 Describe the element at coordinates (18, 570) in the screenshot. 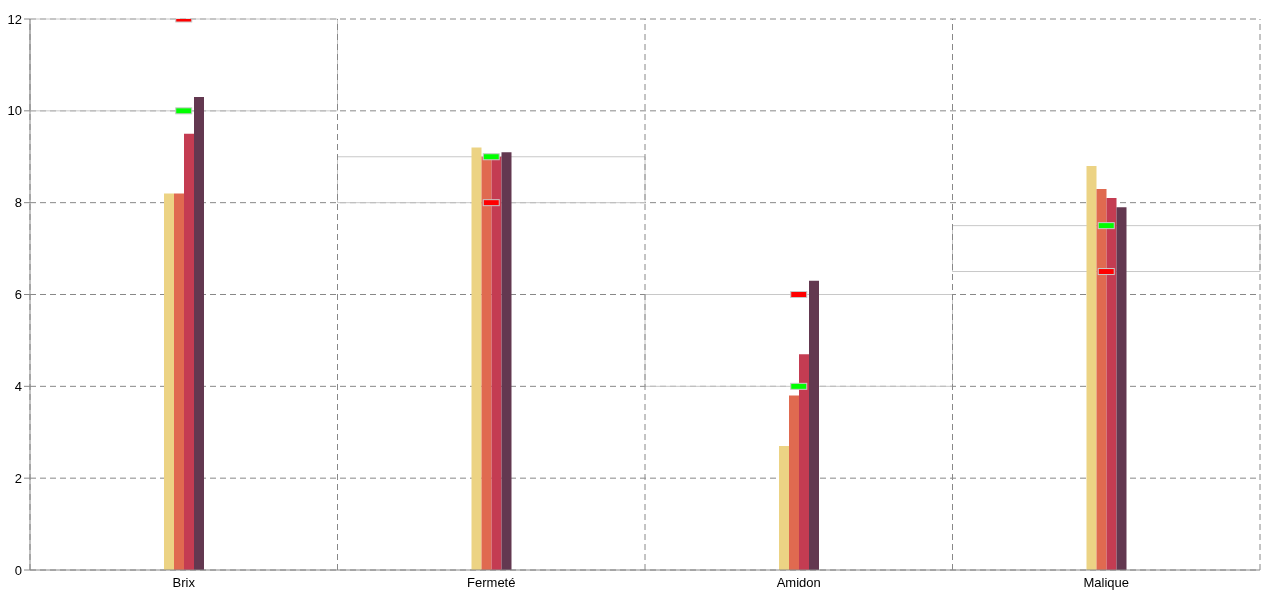

I see `y-tick-label: 0` at that location.